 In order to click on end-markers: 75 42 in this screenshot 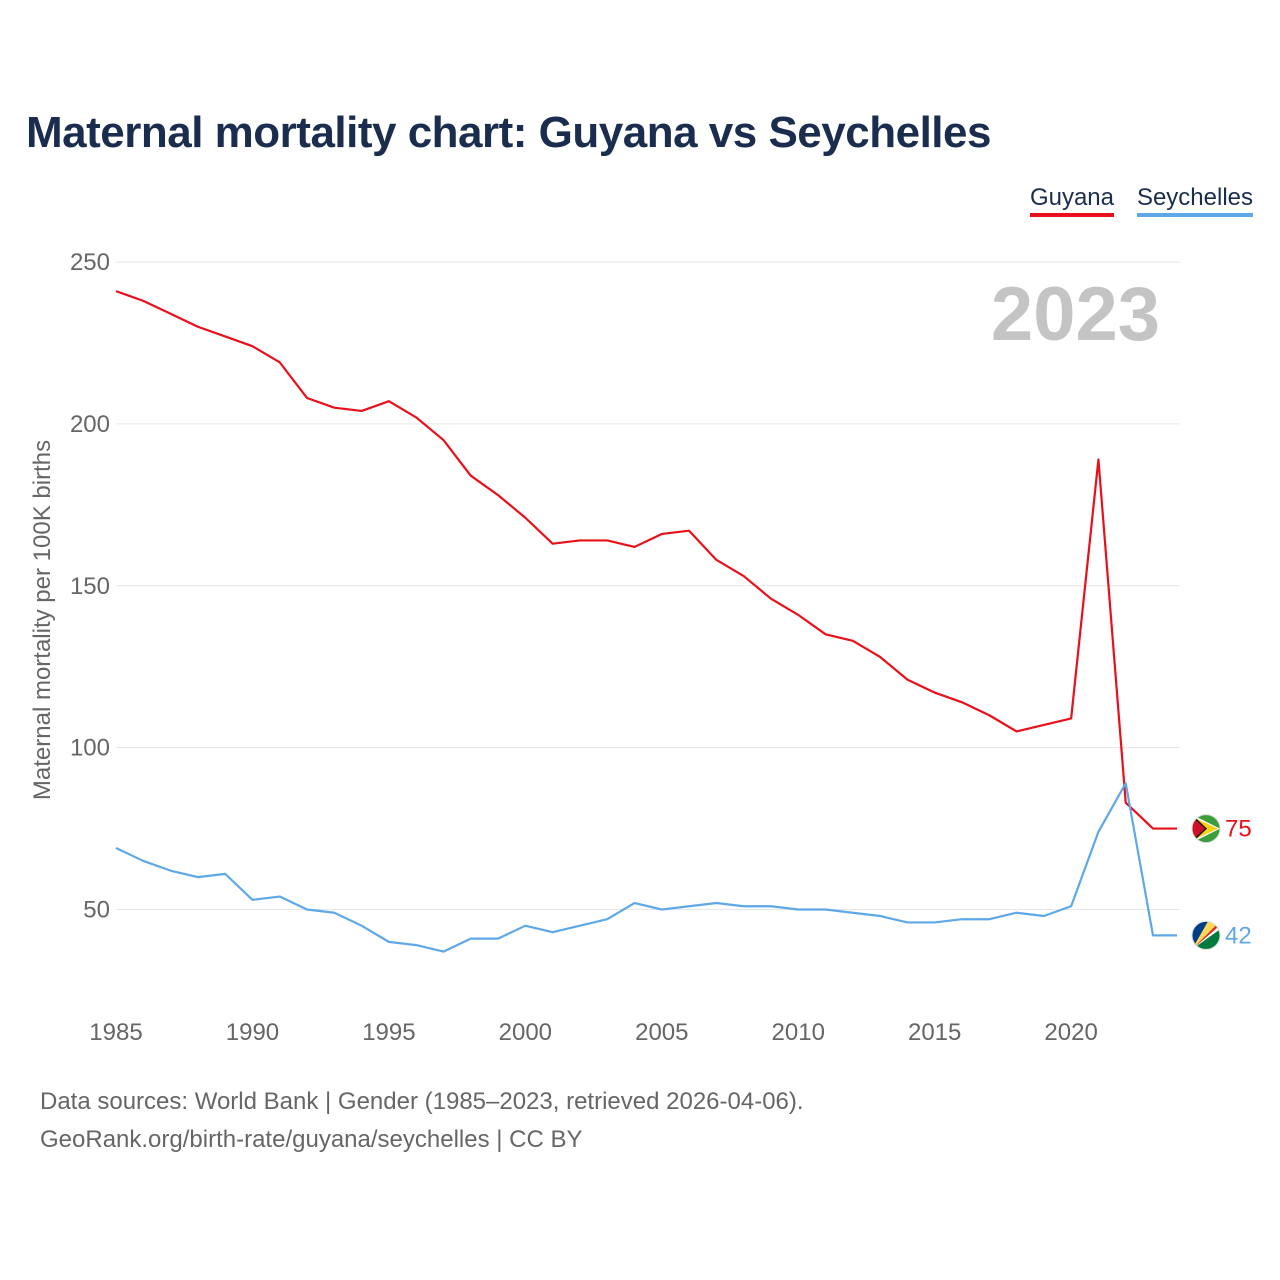, I will do `click(1221, 882)`.